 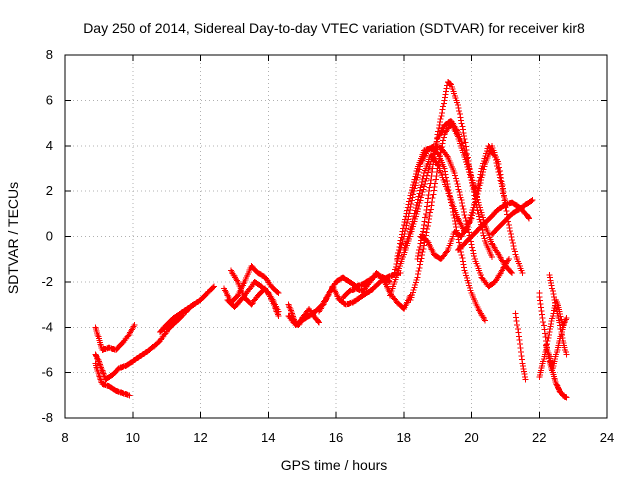 I want to click on x-tick-label: 24, so click(x=607, y=437).